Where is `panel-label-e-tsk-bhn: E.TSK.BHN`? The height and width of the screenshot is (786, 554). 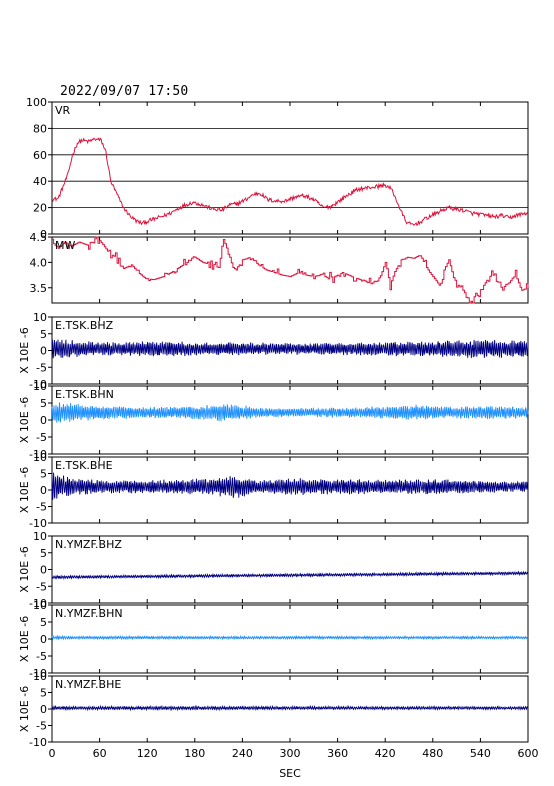 panel-label-e-tsk-bhn: E.TSK.BHN is located at coordinates (84, 394).